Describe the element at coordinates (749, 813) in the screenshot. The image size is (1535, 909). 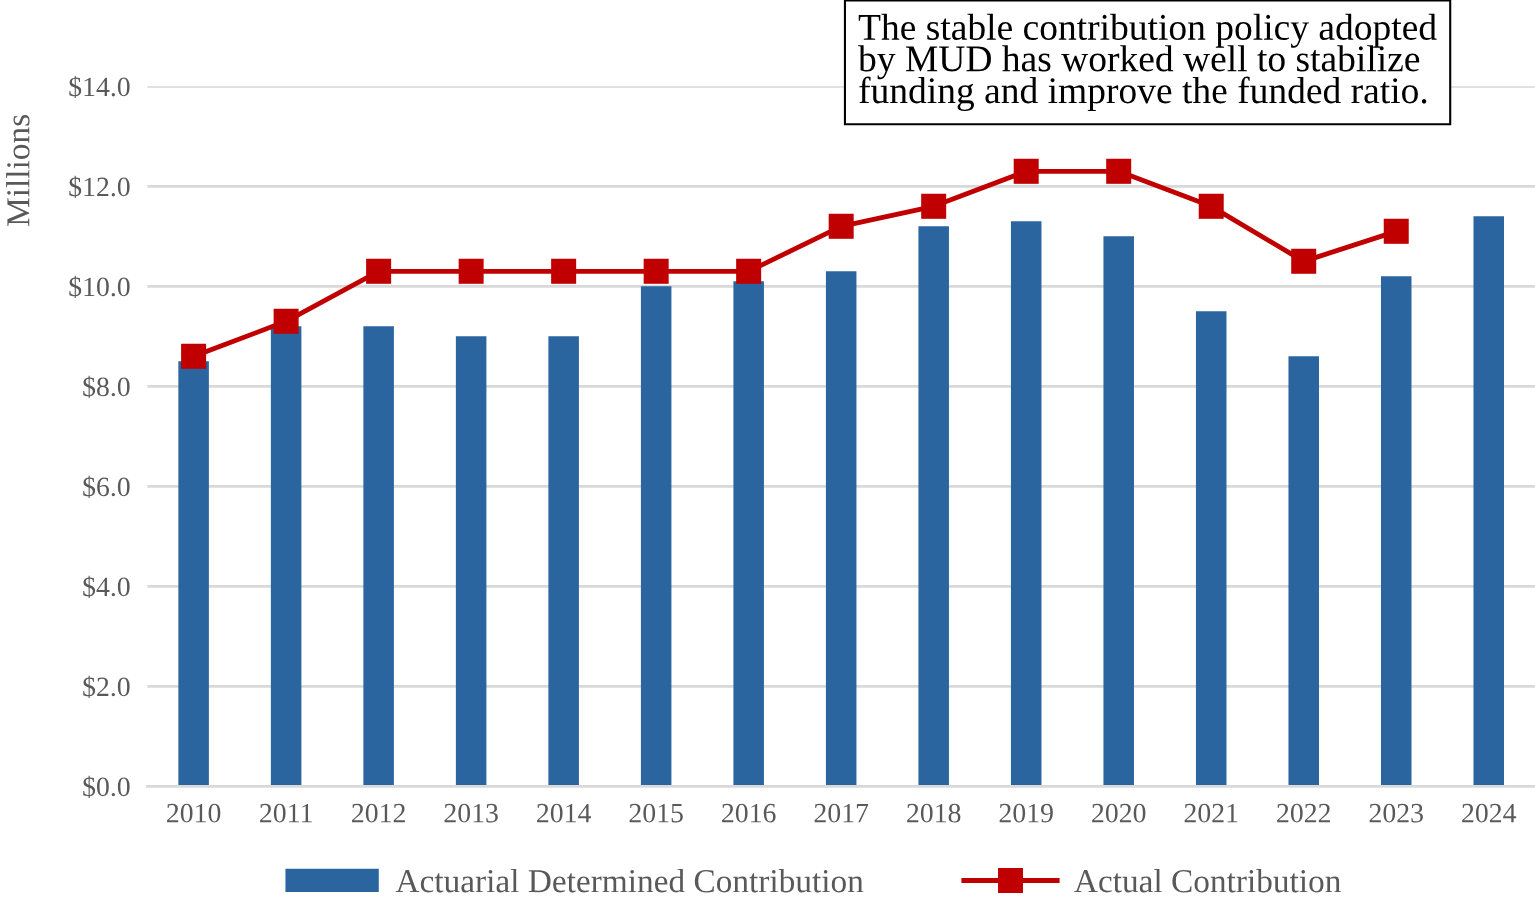
I see `x-tick-label: 2016` at that location.